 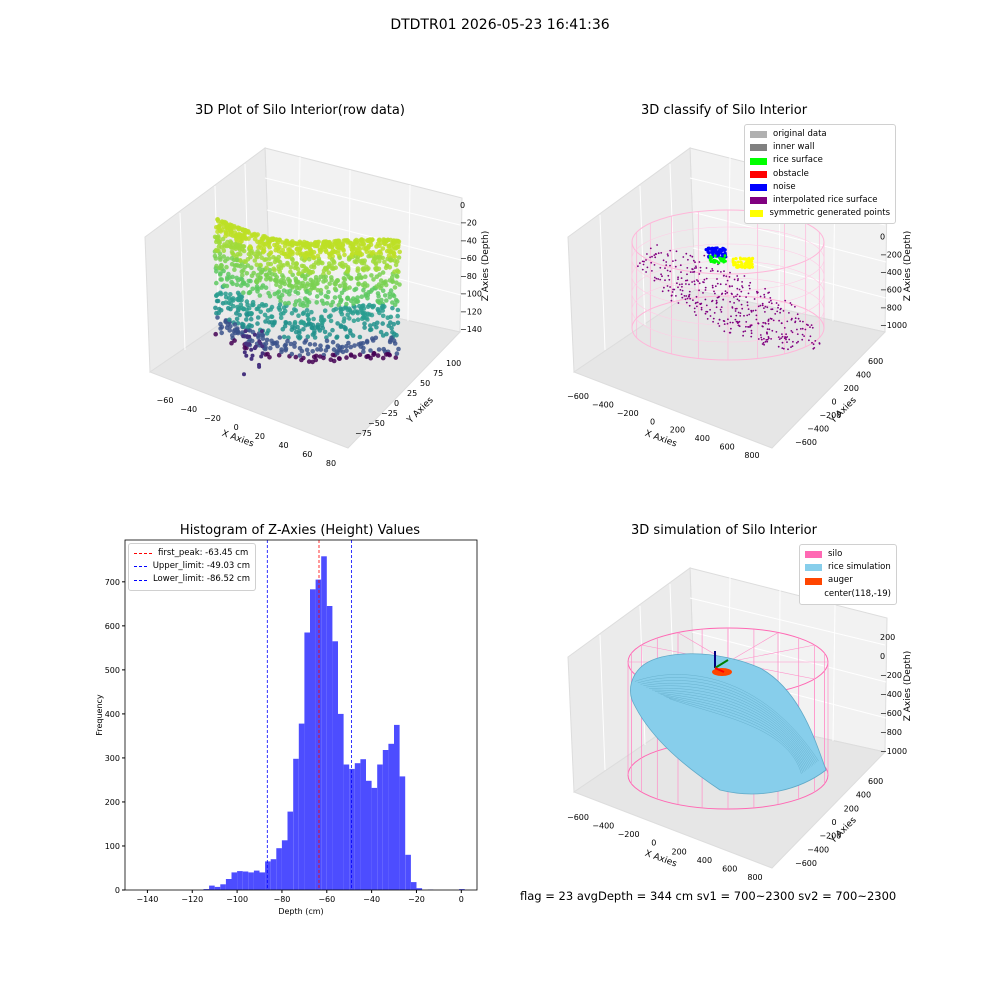 I want to click on classify-y-tick-label: 600, so click(x=875, y=361).